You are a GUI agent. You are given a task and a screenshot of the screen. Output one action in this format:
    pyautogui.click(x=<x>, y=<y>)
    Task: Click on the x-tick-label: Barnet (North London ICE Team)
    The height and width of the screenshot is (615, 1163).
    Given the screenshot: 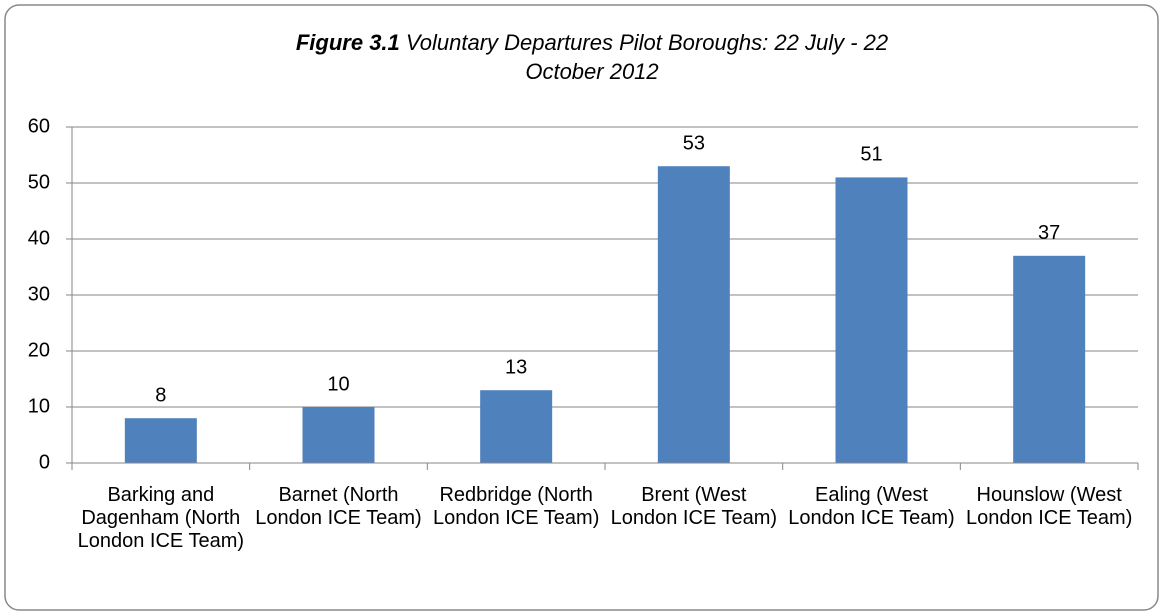 What is the action you would take?
    pyautogui.click(x=338, y=506)
    